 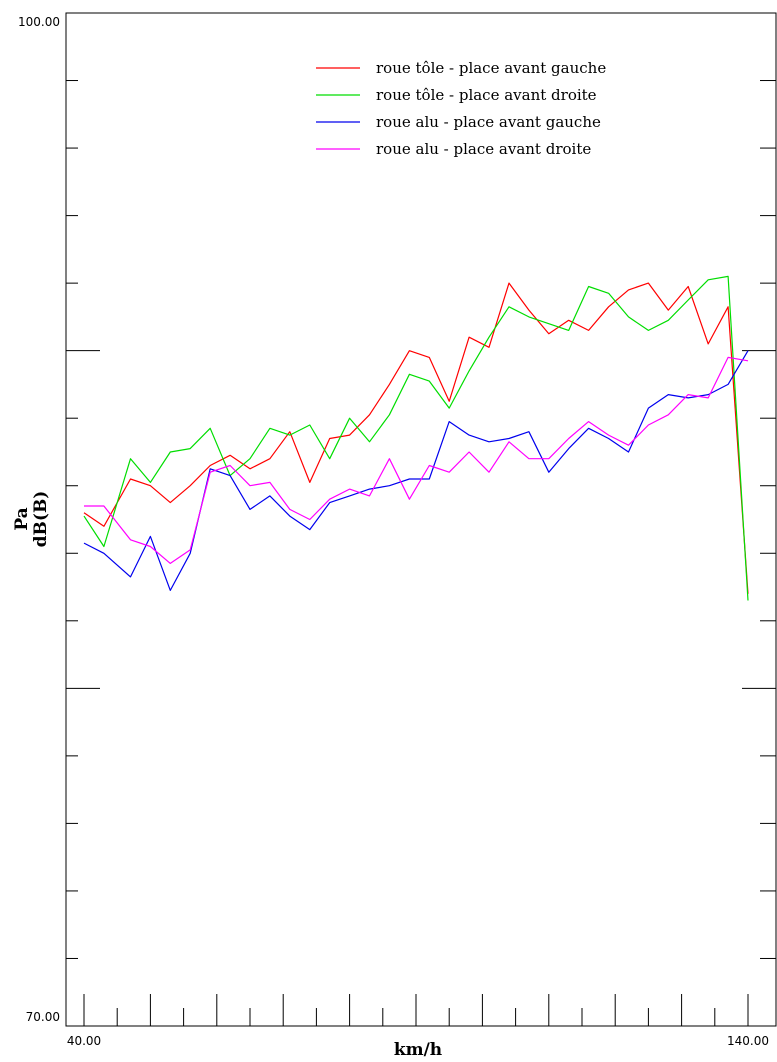 I want to click on legend-label-0: roue tôle - place avant gauche, so click(x=491, y=68).